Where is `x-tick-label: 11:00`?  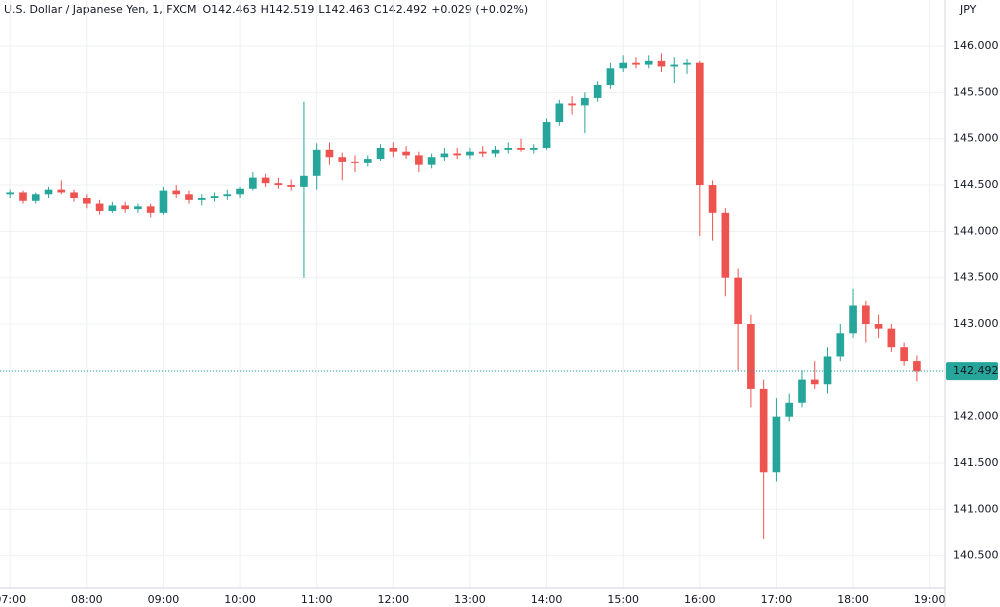 x-tick-label: 11:00 is located at coordinates (317, 599).